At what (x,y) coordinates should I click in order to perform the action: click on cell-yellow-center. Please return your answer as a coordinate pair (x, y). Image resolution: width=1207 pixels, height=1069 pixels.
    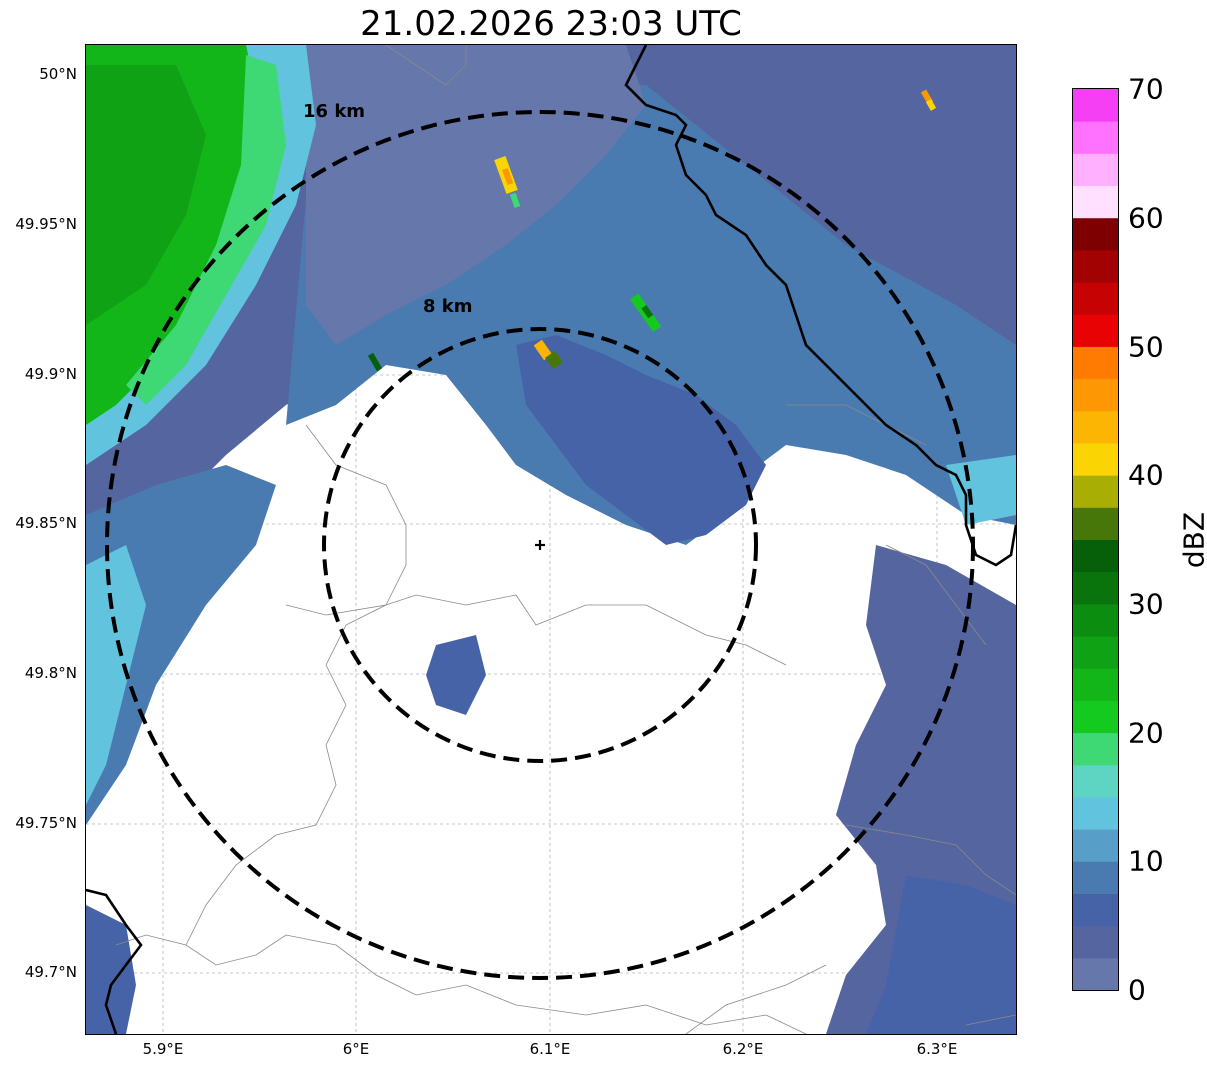
    Looking at the image, I should click on (543, 350).